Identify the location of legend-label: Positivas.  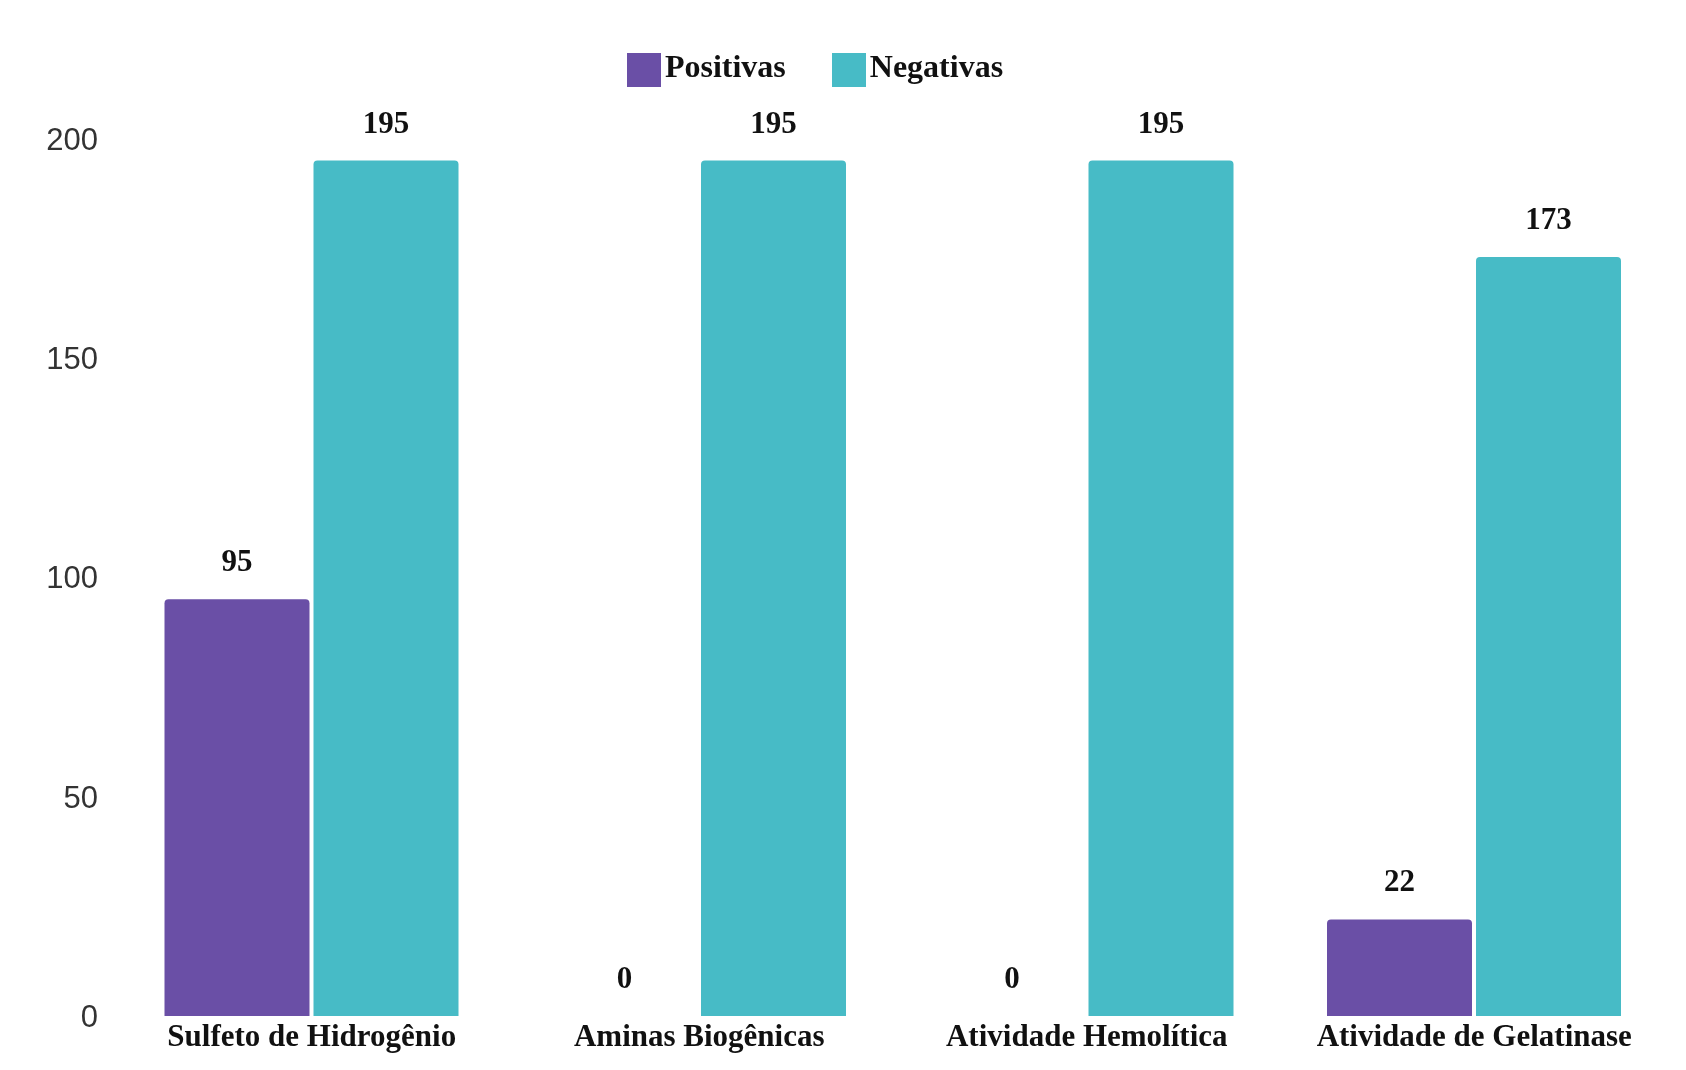
(725, 66).